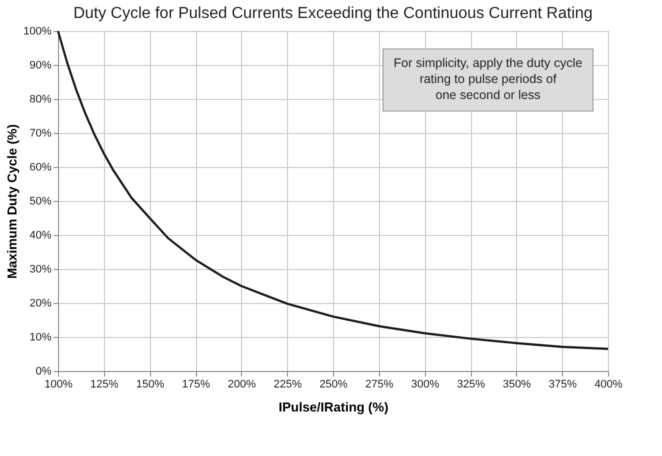 The height and width of the screenshot is (456, 662). What do you see at coordinates (196, 384) in the screenshot?
I see `x-tick-label: 175%` at bounding box center [196, 384].